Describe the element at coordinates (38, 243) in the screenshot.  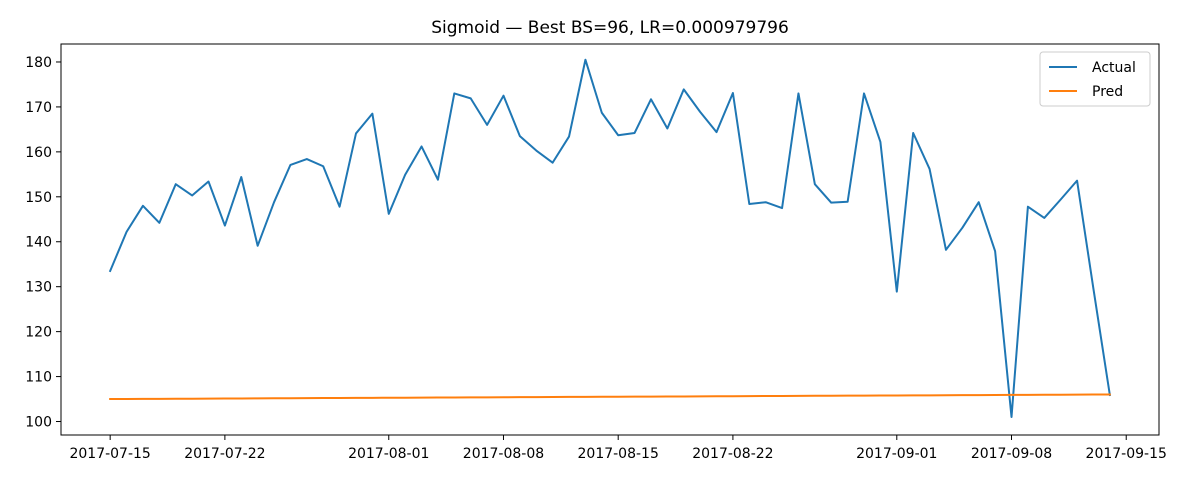
I see `y-tick-label: 140` at that location.